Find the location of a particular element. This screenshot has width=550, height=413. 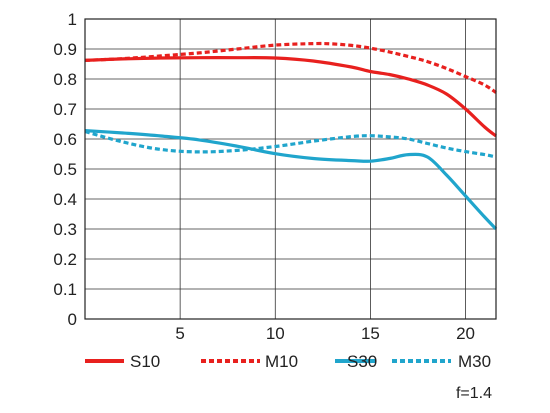

y-tick-label: 1 is located at coordinates (72, 19).